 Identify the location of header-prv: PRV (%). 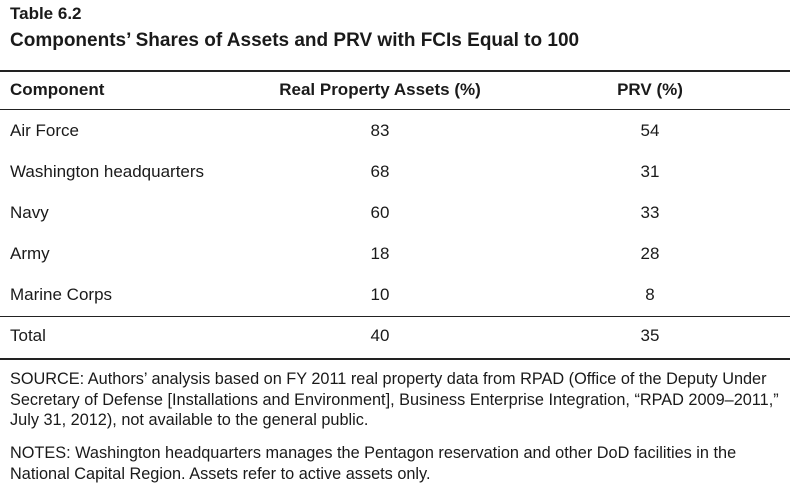
(650, 89).